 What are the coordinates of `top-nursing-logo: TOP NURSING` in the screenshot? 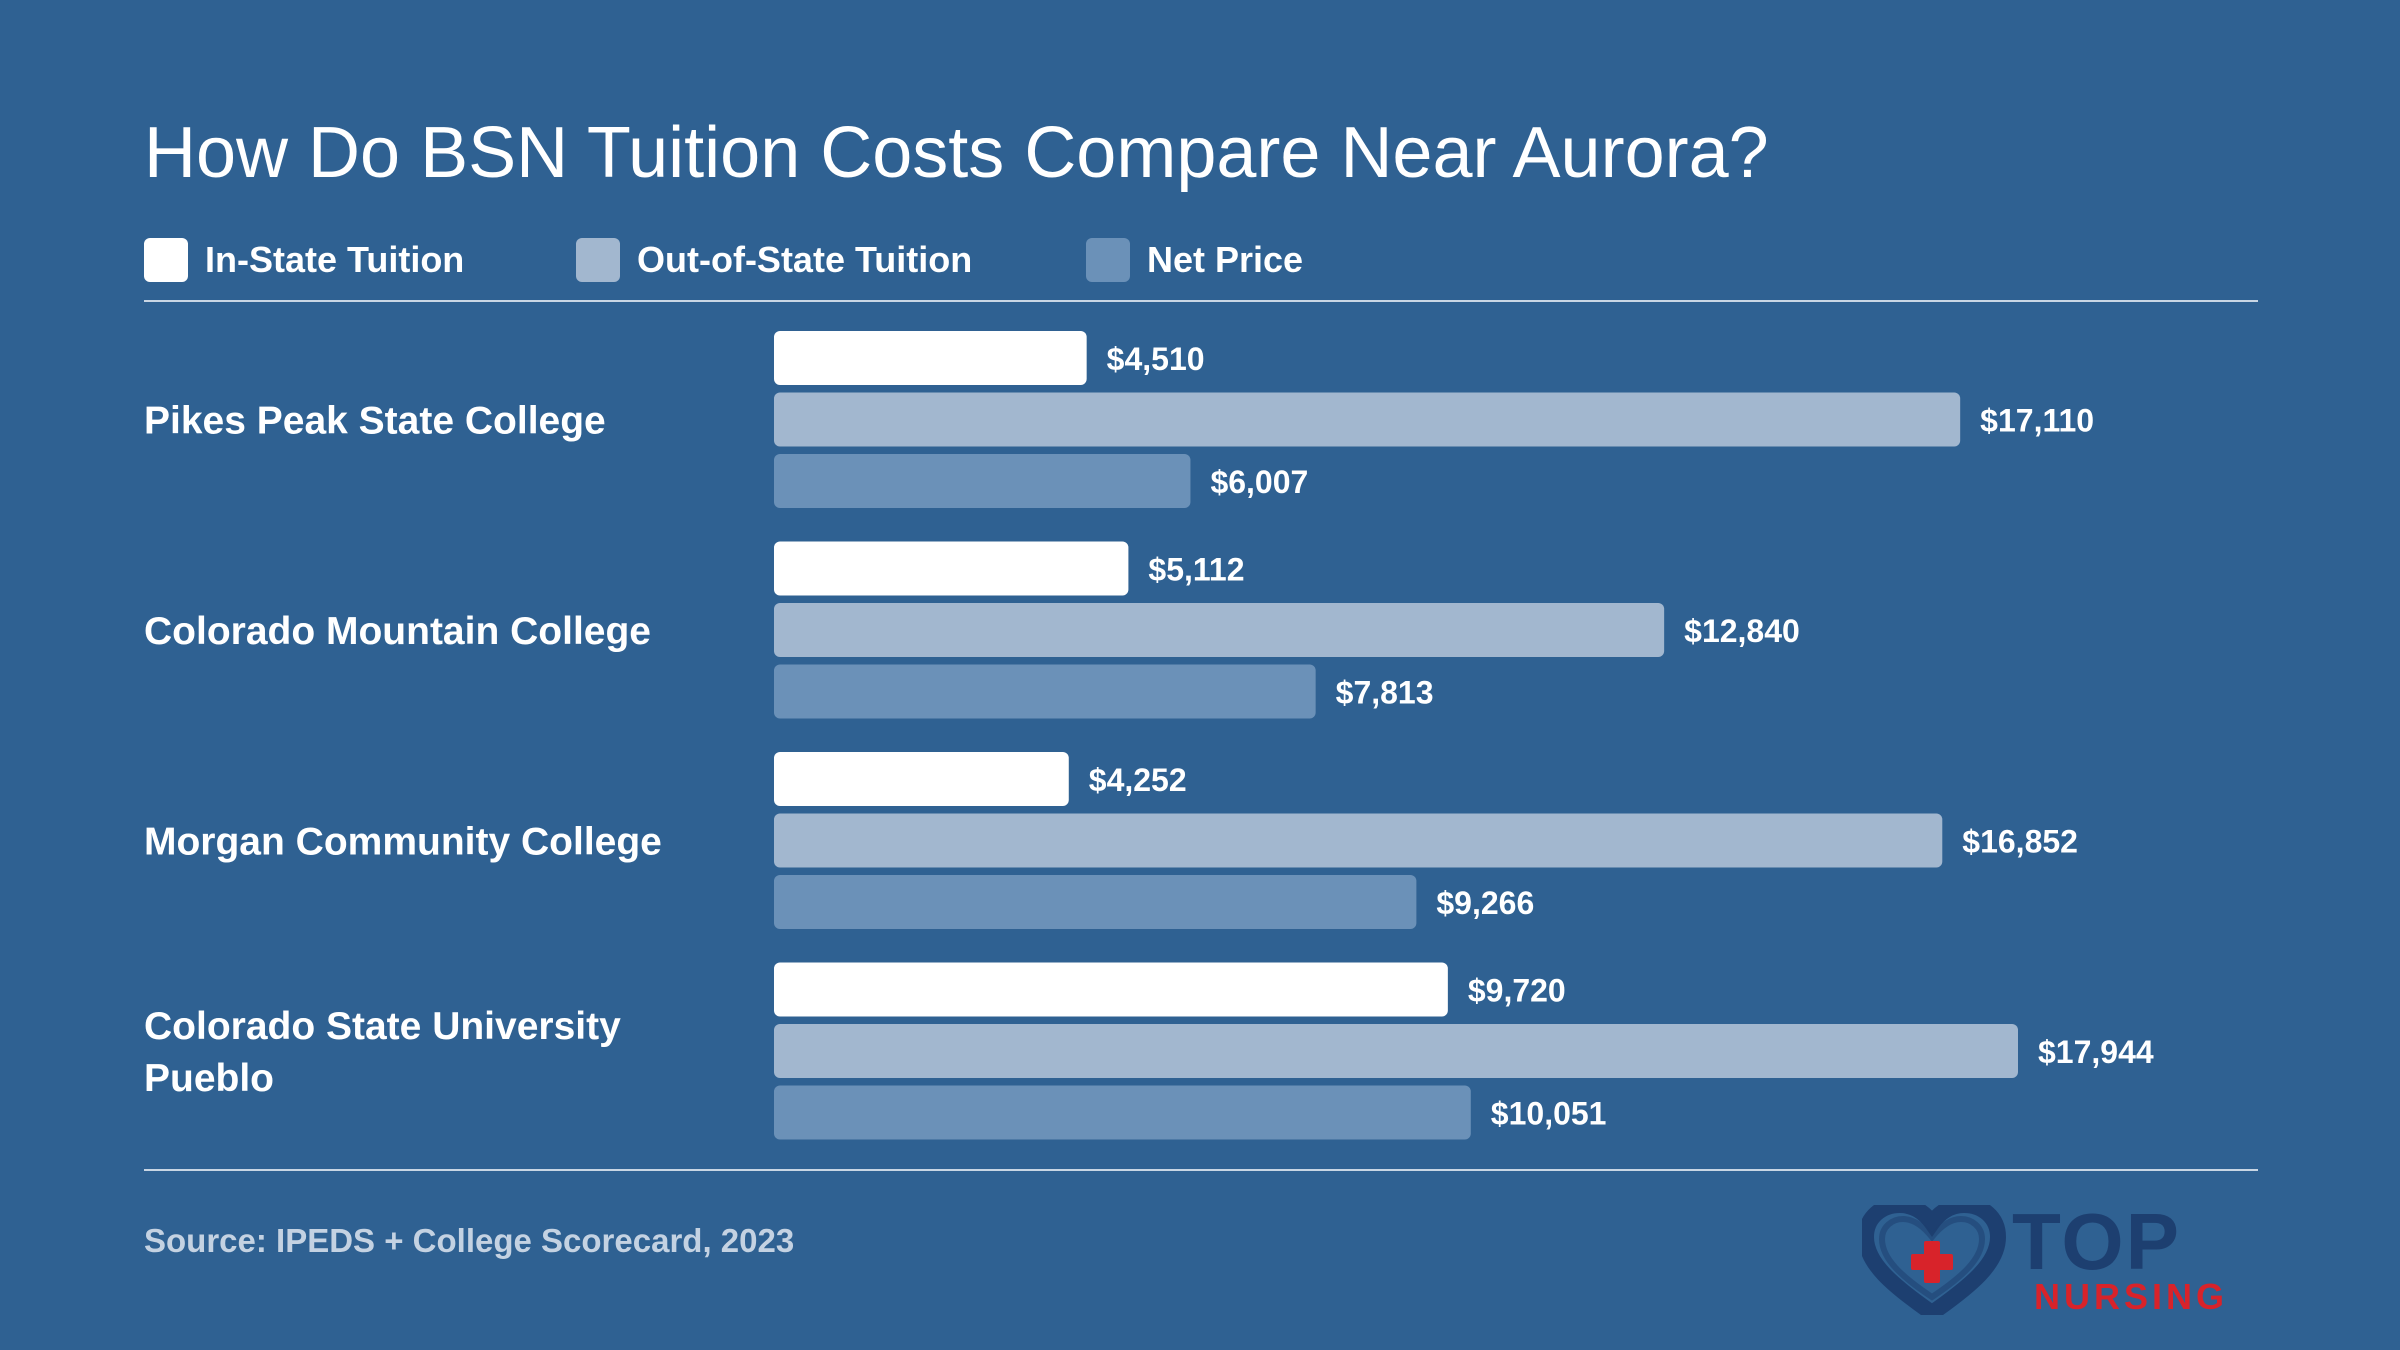 It's located at (2045, 1260).